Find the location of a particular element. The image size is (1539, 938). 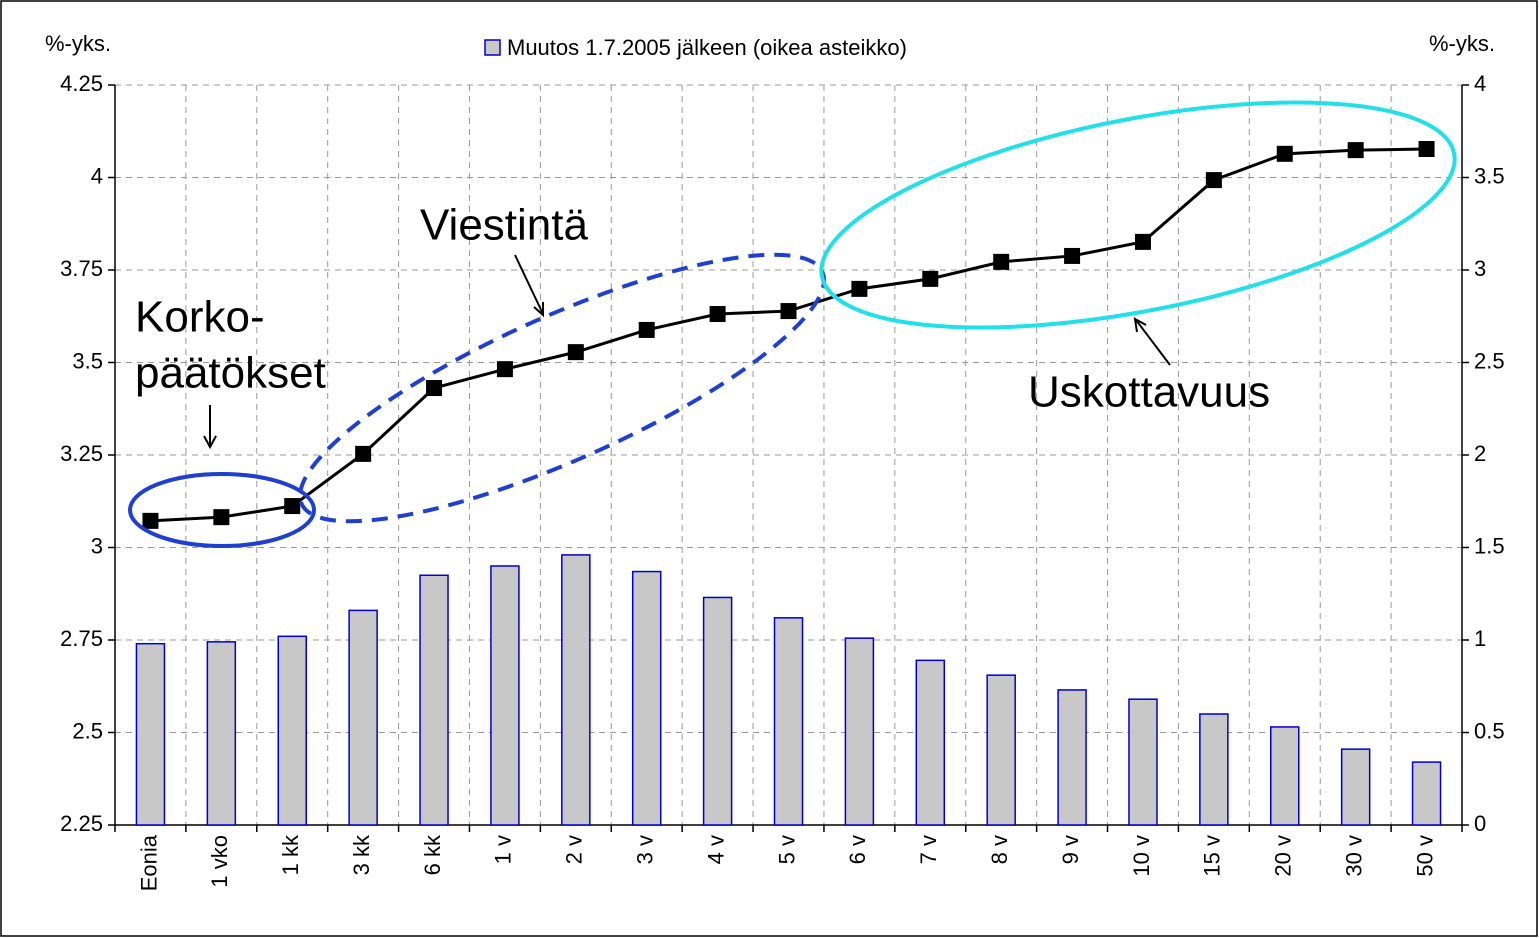

y2-tick-label: 3.5 is located at coordinates (1489, 175).